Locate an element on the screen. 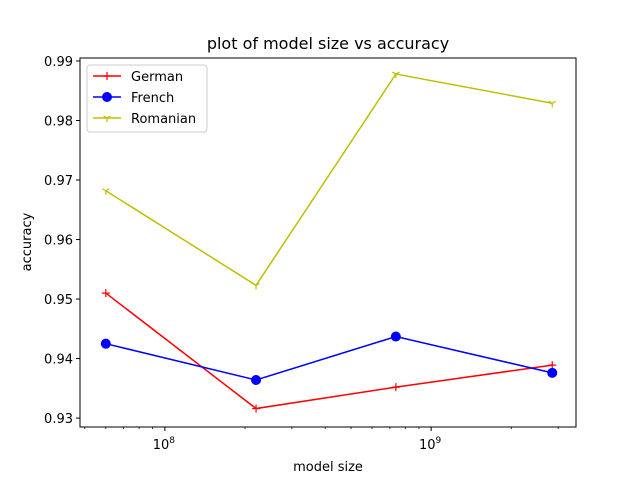 The width and height of the screenshot is (640, 480). legend-label-french: French is located at coordinates (152, 98).